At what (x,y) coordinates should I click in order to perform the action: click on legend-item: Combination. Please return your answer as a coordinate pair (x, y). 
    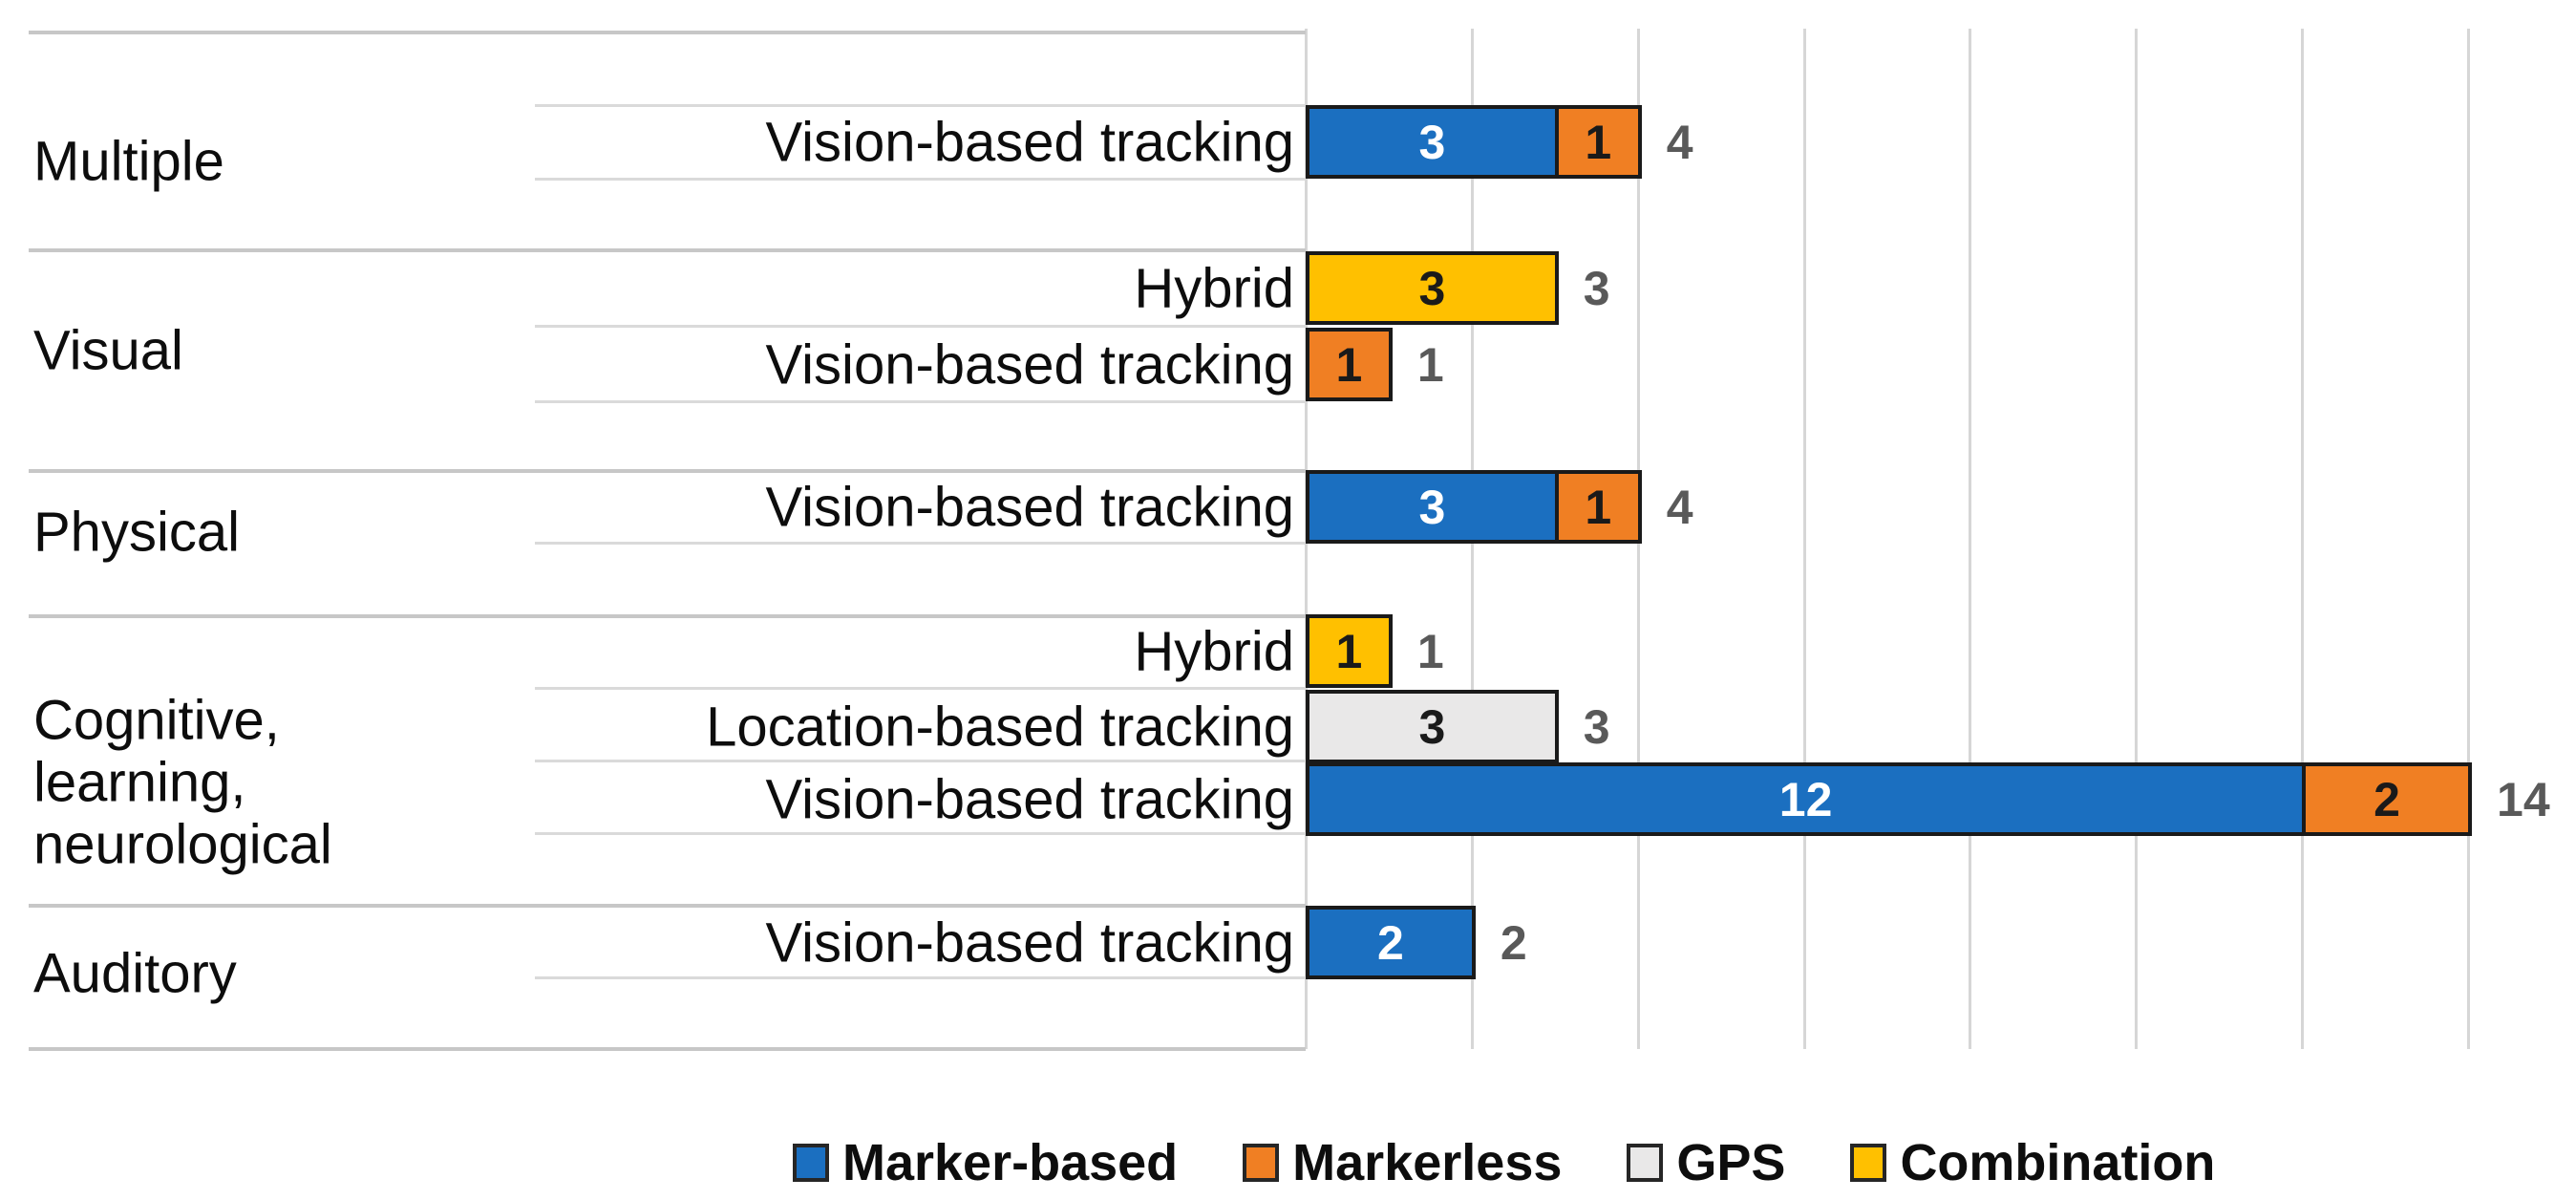
    Looking at the image, I should click on (2033, 1162).